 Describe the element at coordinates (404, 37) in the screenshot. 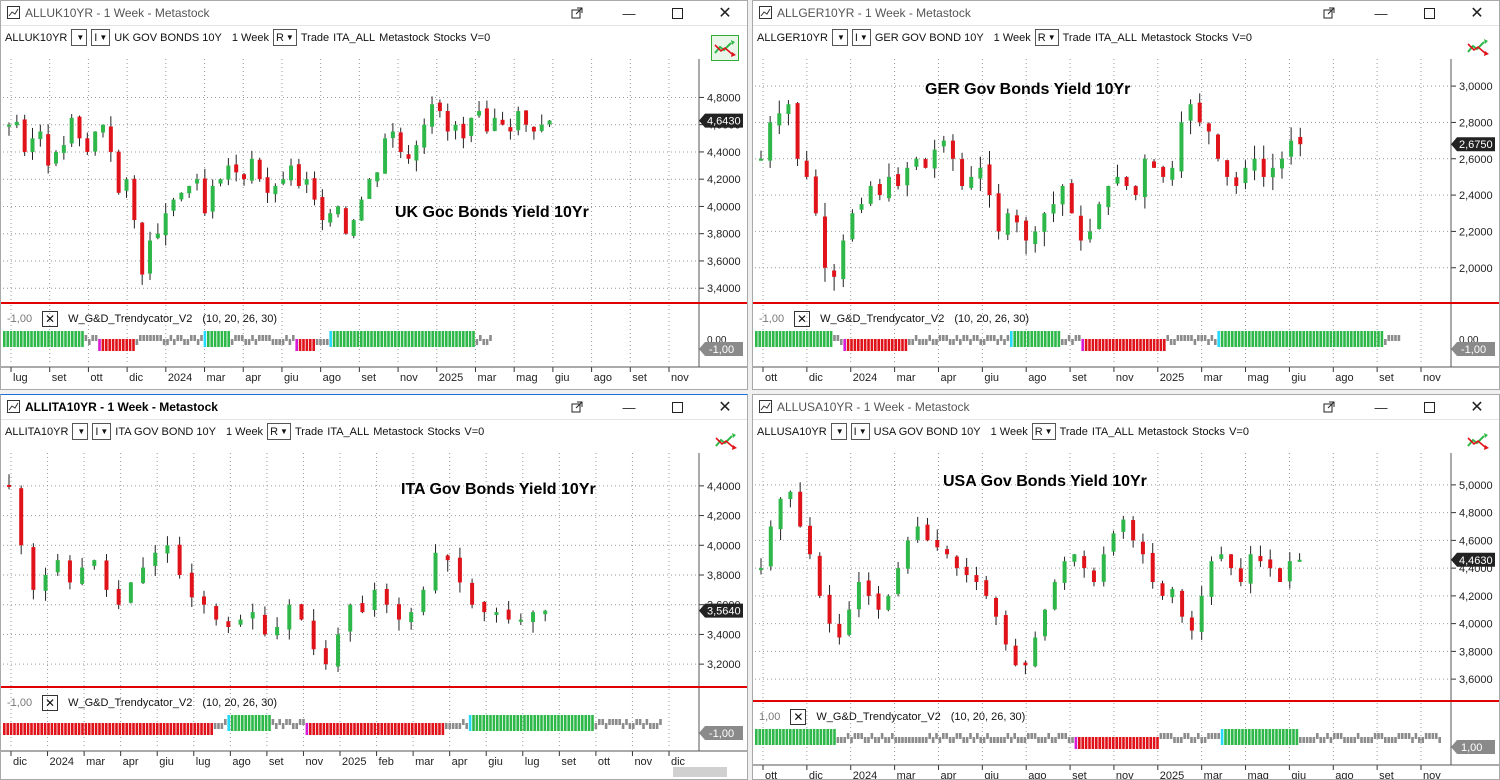

I see `source-label: Metastock` at that location.